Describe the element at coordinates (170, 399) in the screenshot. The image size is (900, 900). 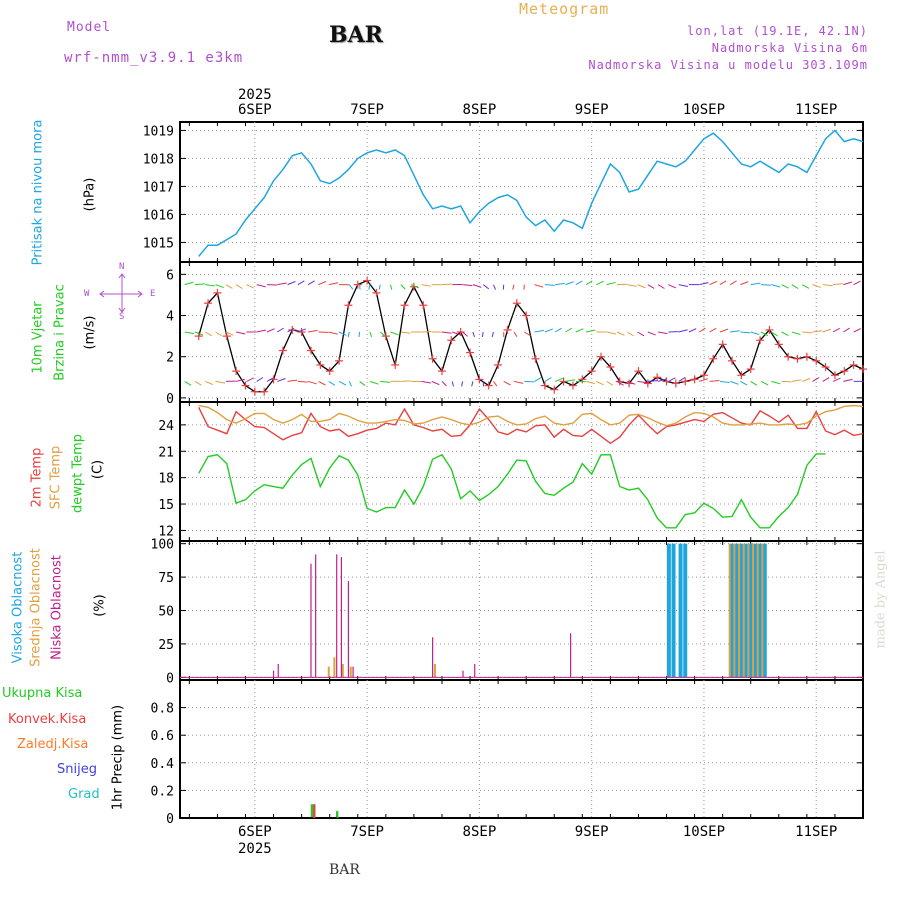
I see `ytick-label-wind: 0` at that location.